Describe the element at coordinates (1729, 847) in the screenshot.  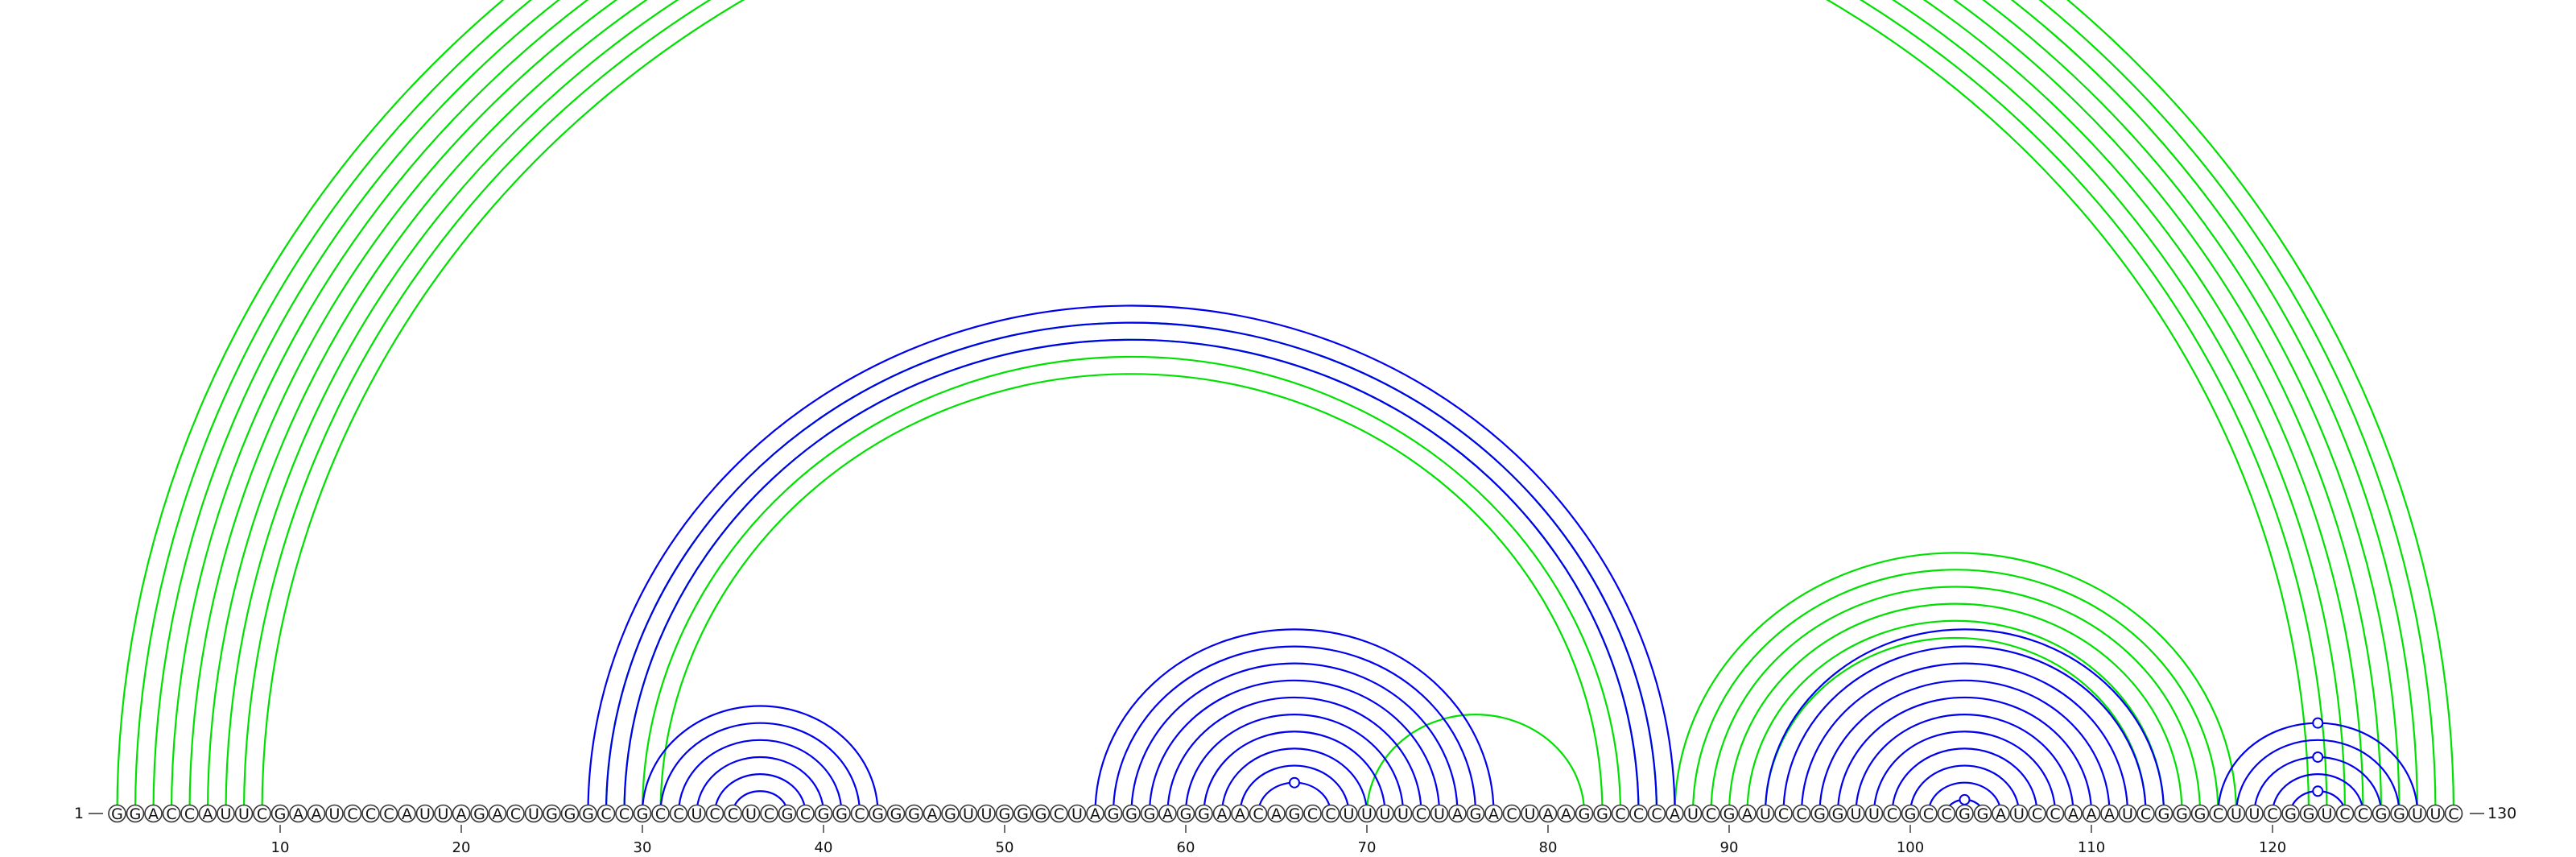
I see `axis-tick-label: 90` at that location.